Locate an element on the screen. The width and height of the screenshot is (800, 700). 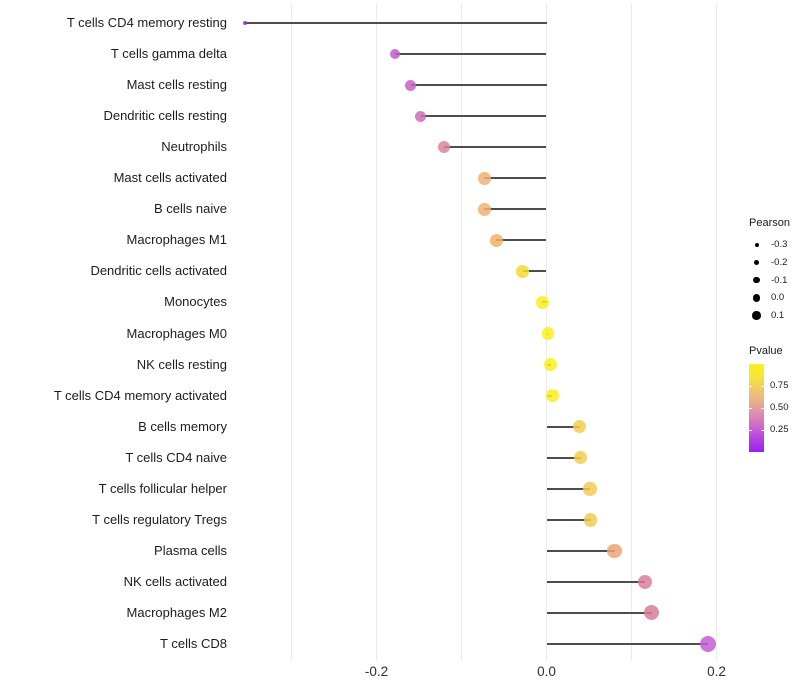
x-axis-tick-label: 0.0 is located at coordinates (546, 671).